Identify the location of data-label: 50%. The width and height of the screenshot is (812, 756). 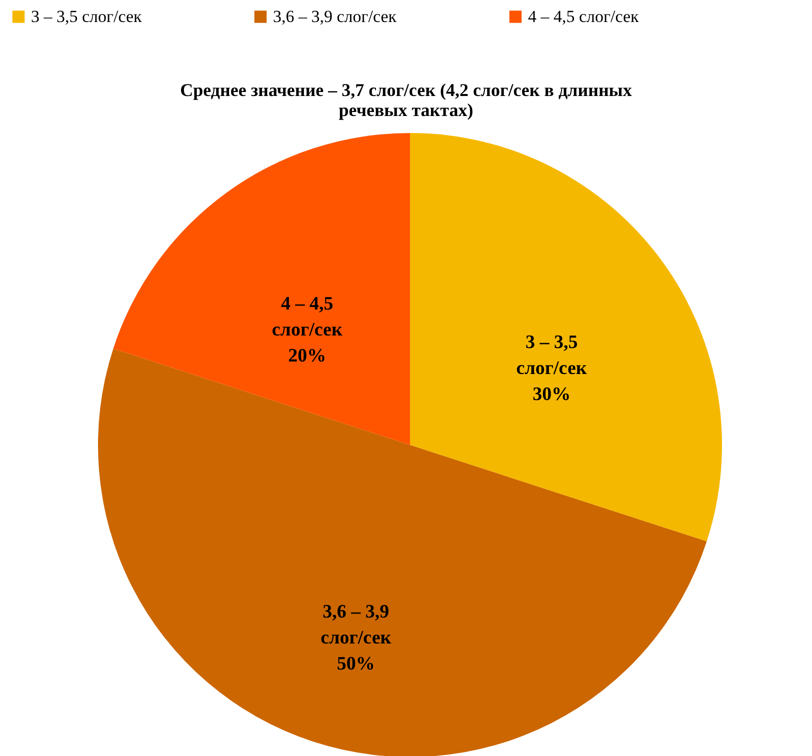
(355, 663).